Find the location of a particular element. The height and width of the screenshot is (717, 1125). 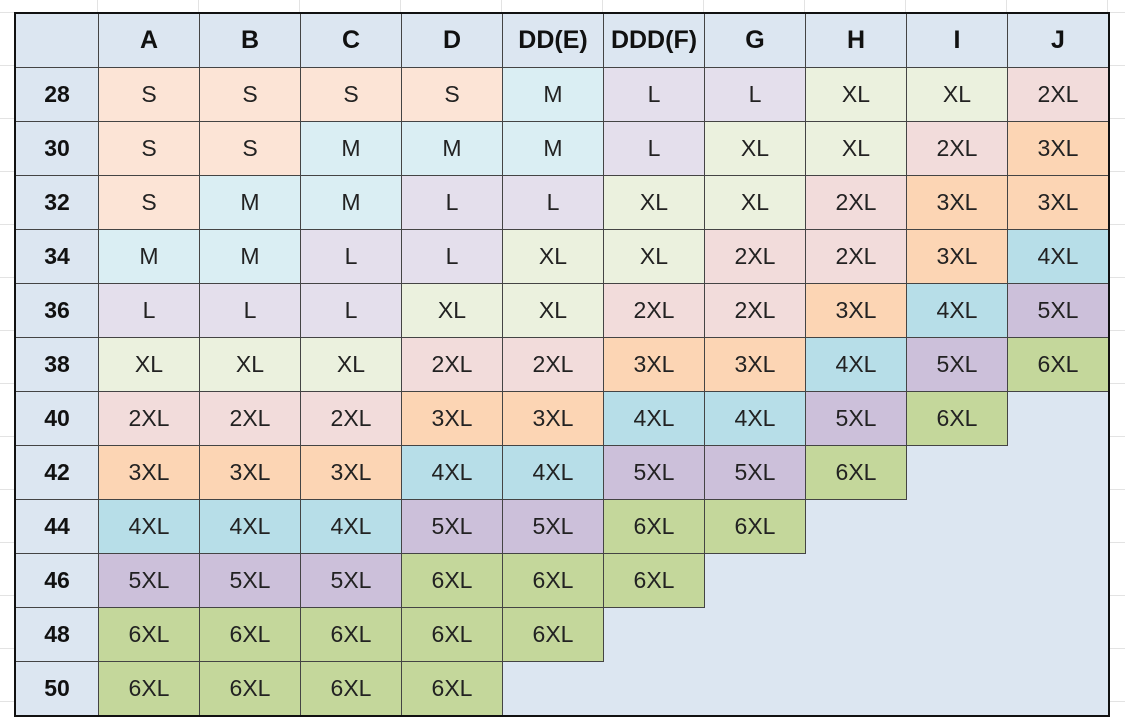

row-header: 38 is located at coordinates (56, 364).